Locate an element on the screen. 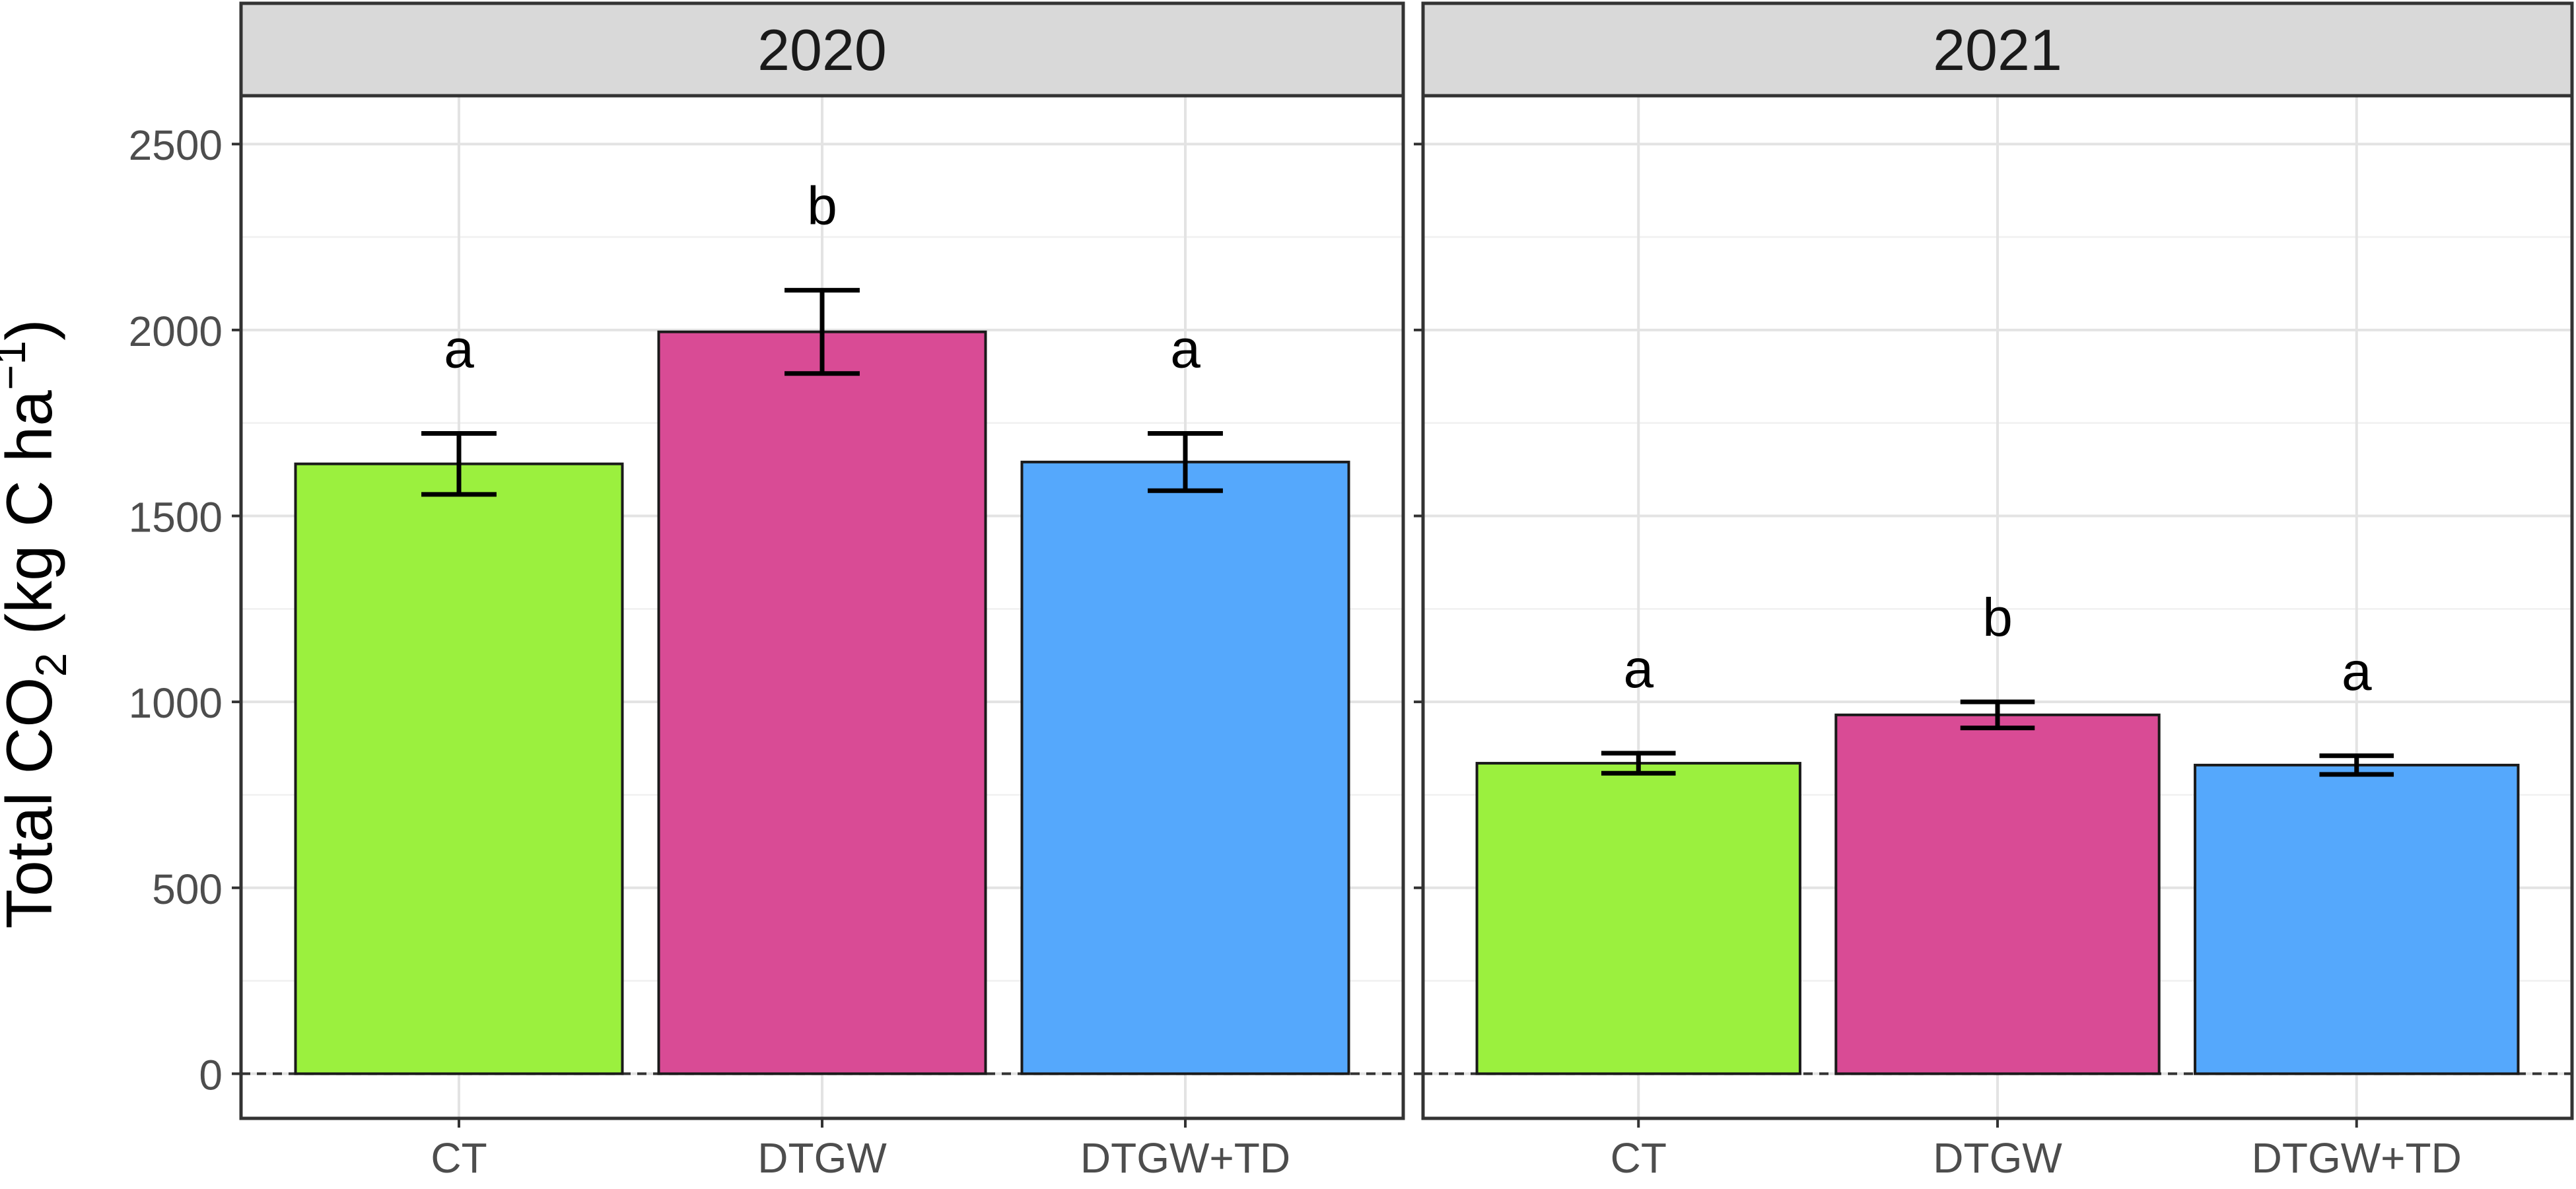  y-axis-title-superscript: −1 is located at coordinates (17, 365).